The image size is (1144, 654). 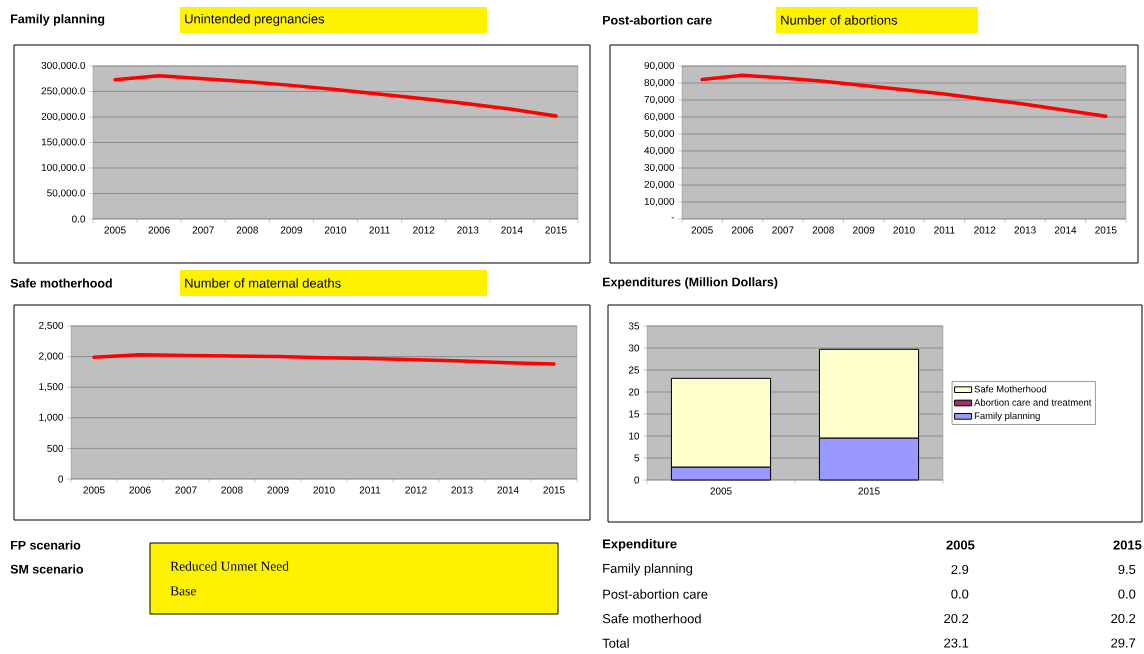 I want to click on text: 2.9, so click(x=960, y=569).